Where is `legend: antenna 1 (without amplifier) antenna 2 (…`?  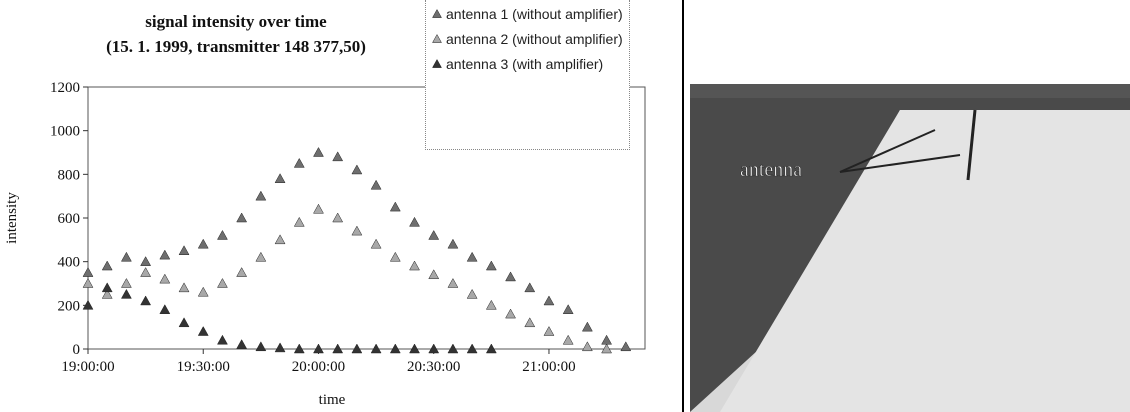 legend: antenna 1 (without amplifier) antenna 2 (… is located at coordinates (527, 75).